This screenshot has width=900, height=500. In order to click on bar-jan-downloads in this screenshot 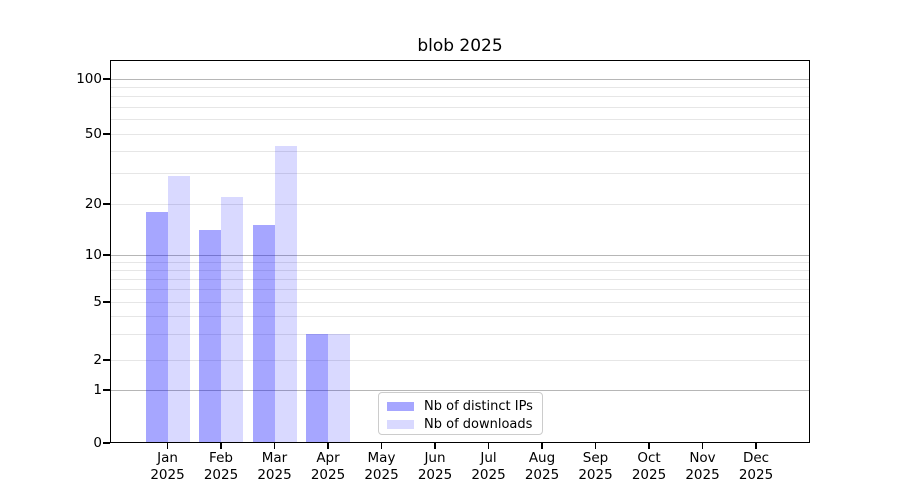, I will do `click(178, 309)`.